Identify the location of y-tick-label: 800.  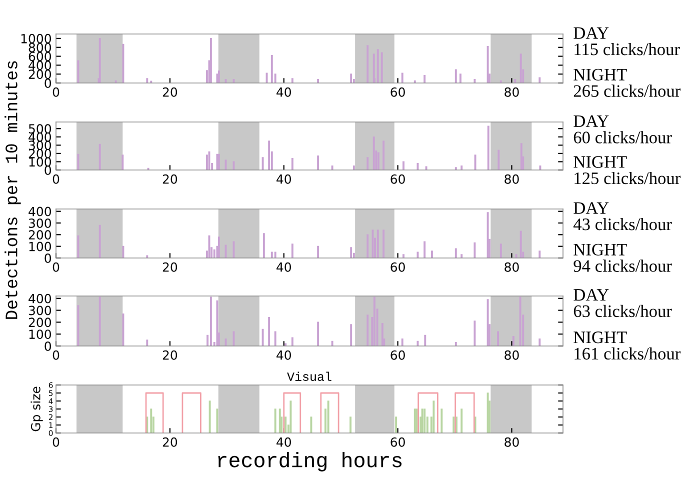
(40, 47).